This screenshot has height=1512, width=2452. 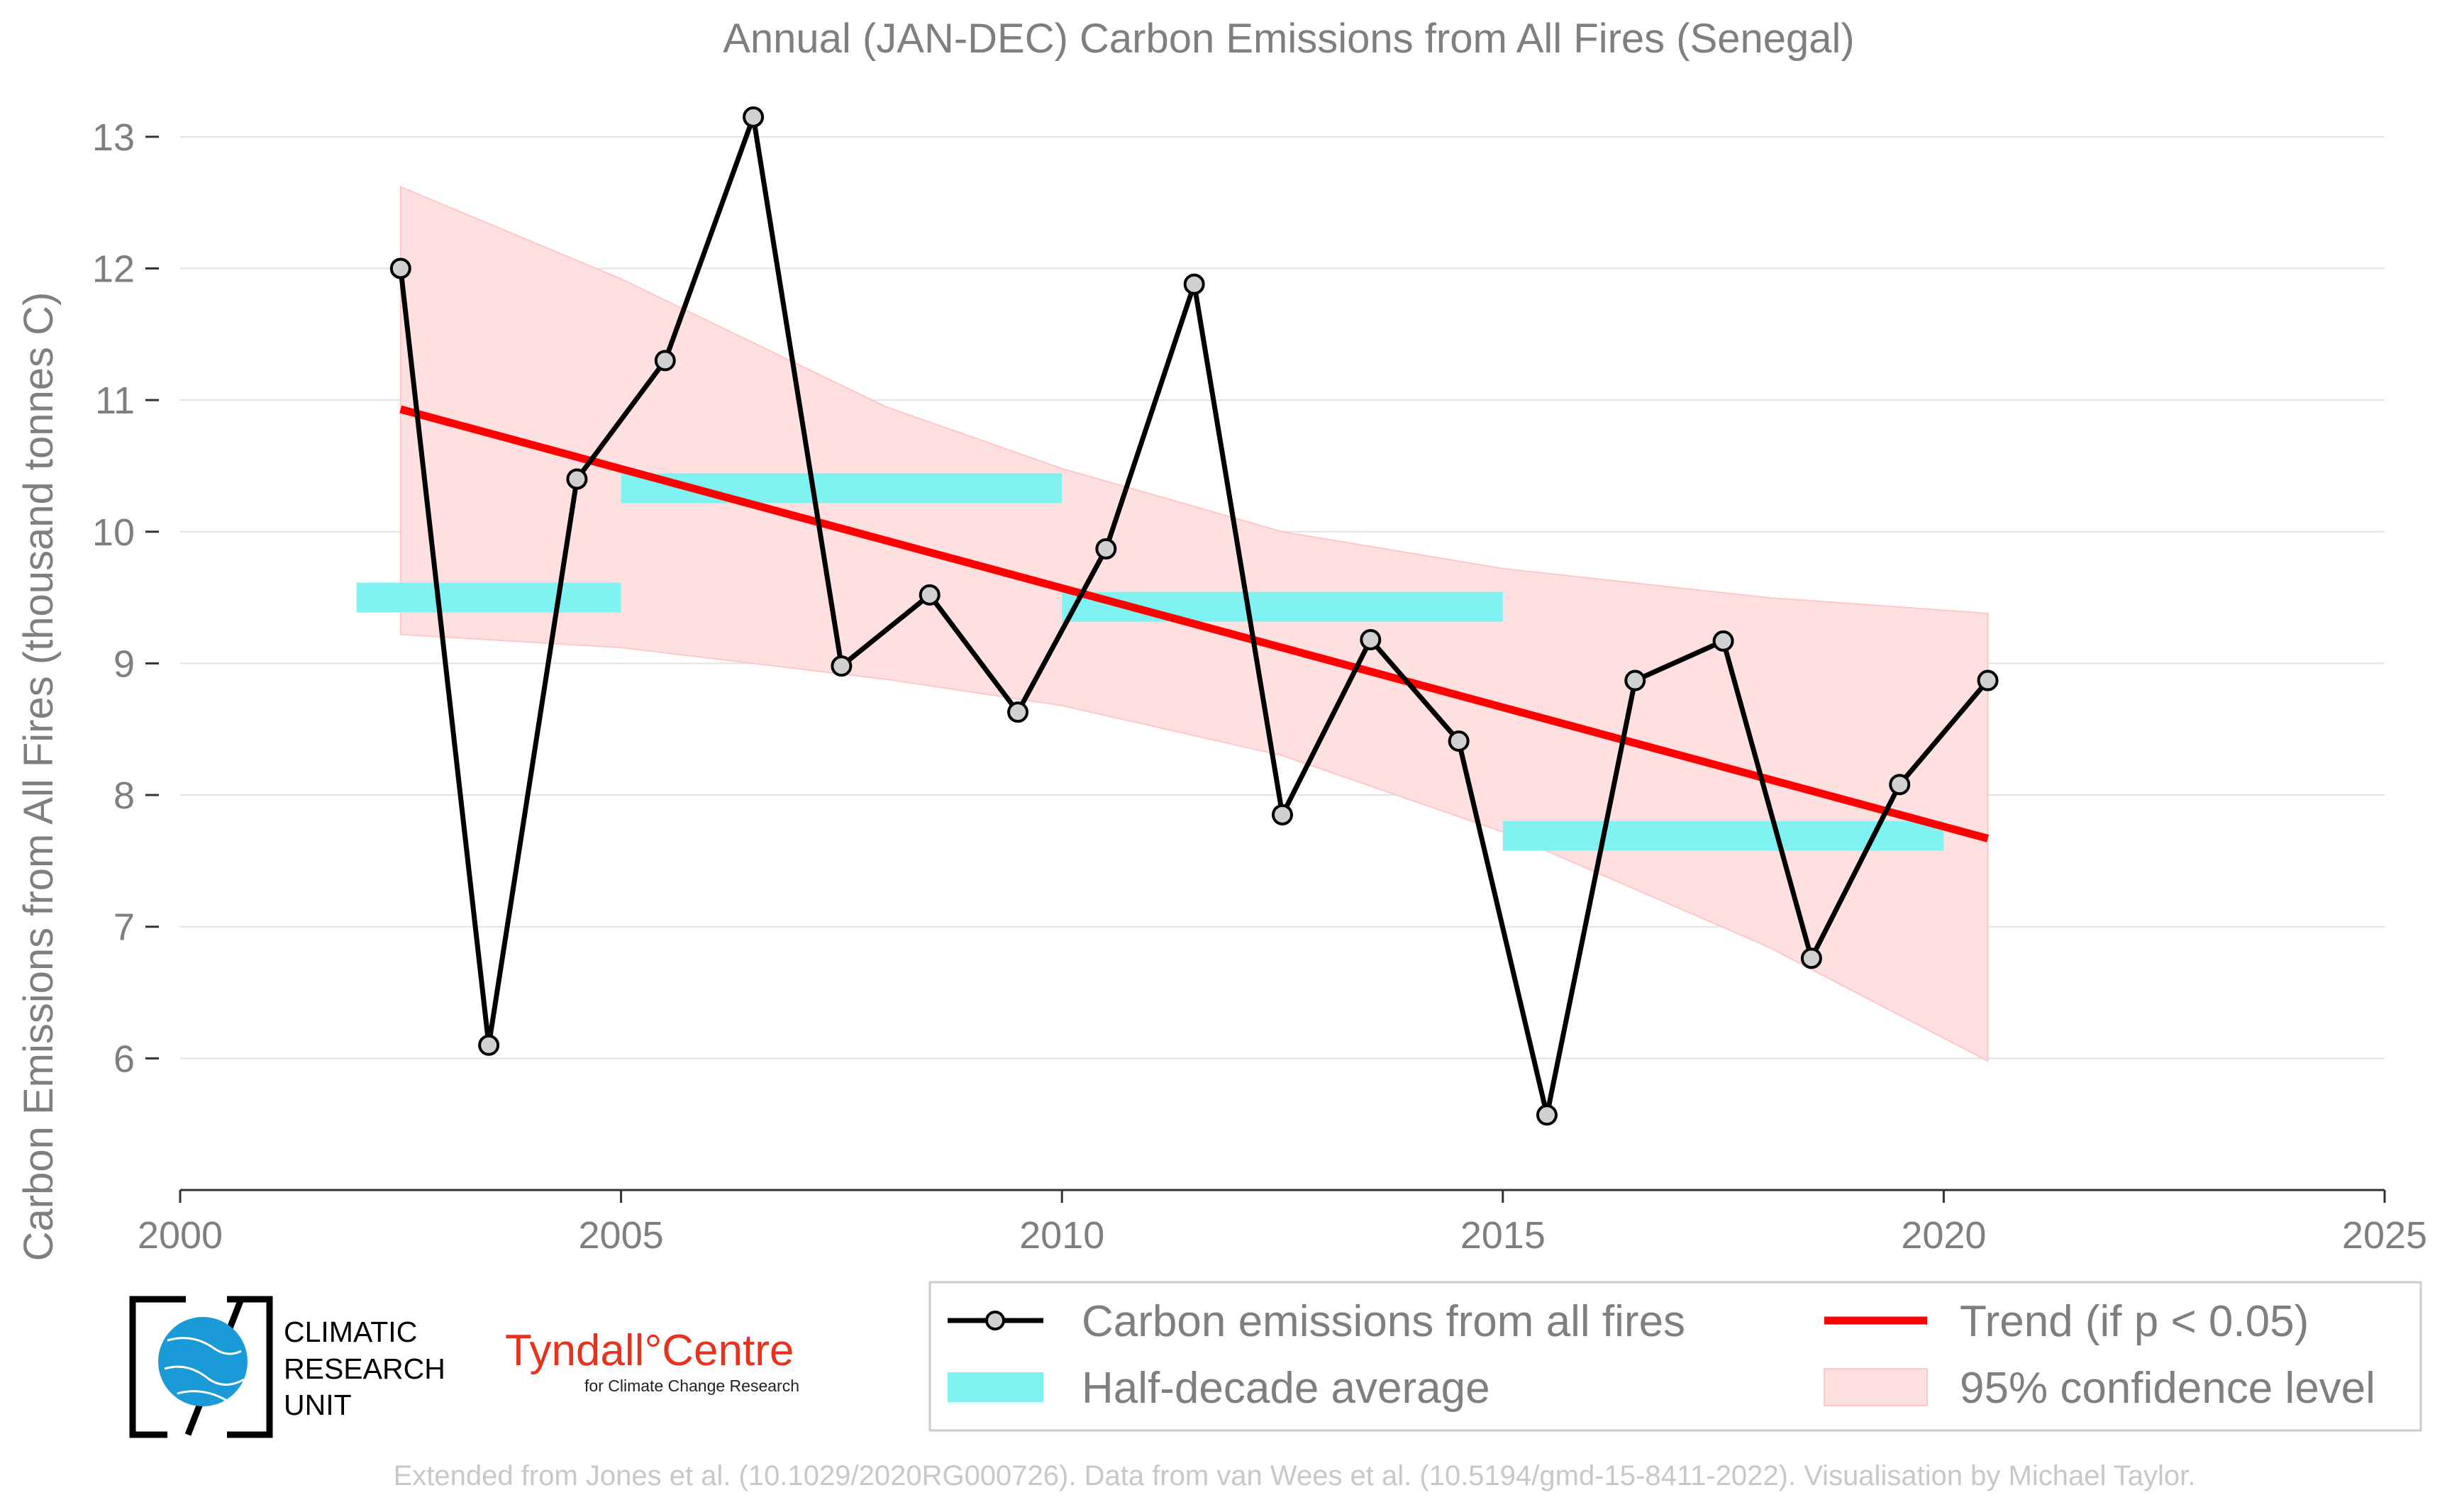 What do you see at coordinates (1876, 1387) in the screenshot?
I see `legend-swatch-confidence` at bounding box center [1876, 1387].